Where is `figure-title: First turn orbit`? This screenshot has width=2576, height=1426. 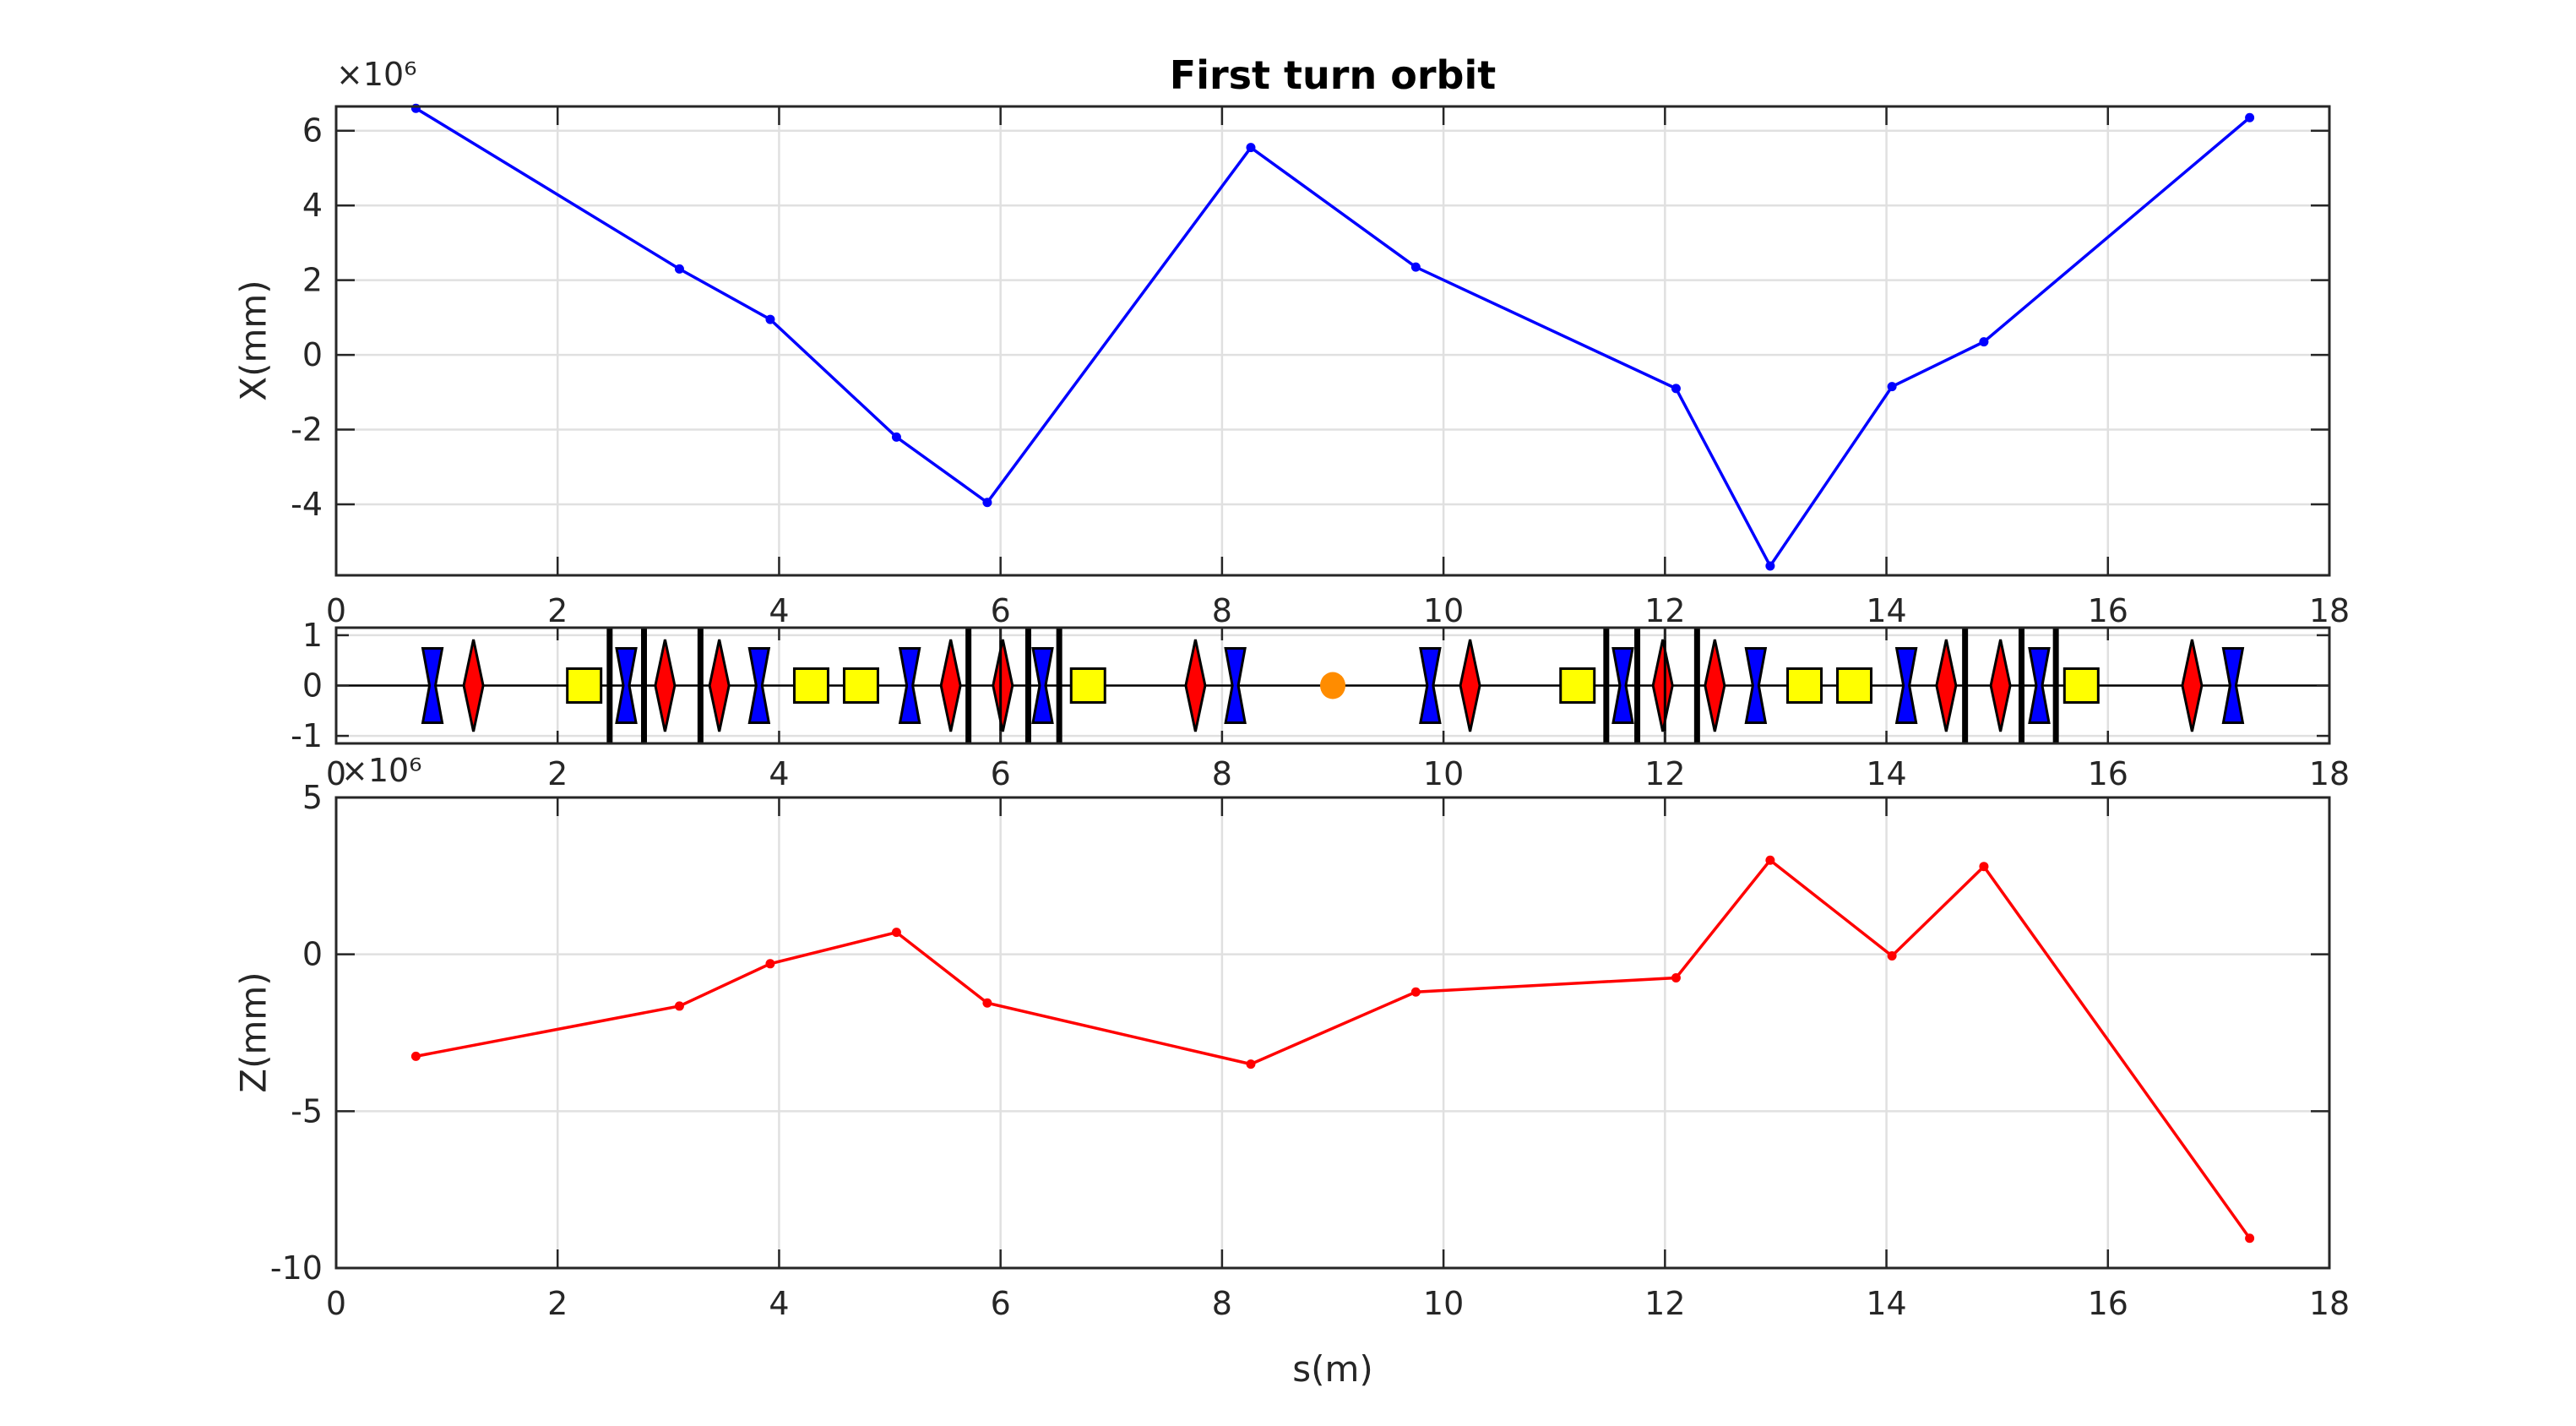
figure-title: First turn orbit is located at coordinates (1333, 75).